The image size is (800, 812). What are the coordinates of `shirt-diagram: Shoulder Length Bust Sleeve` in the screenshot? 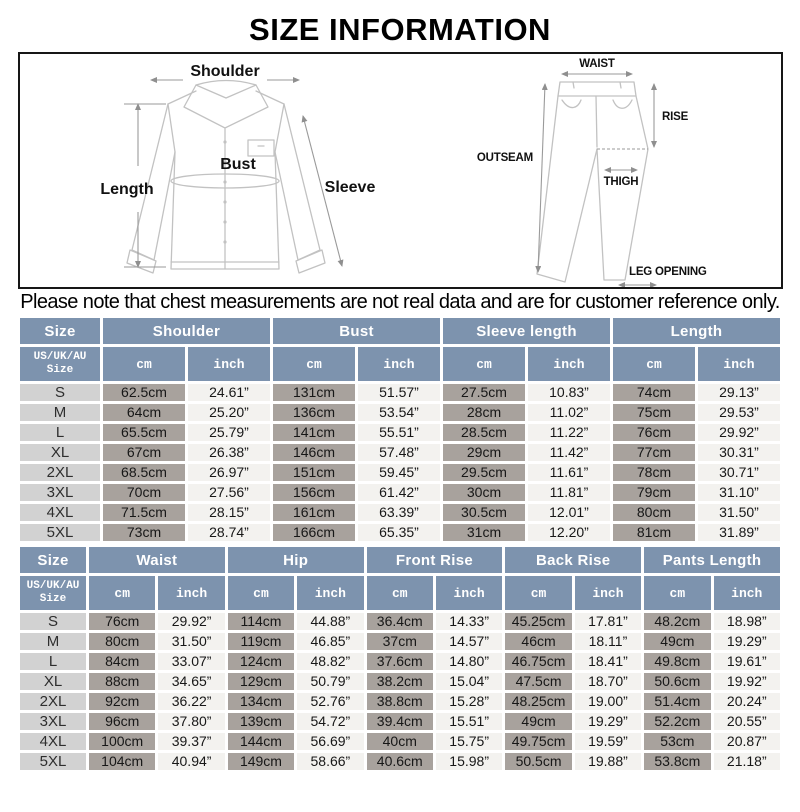 It's located at (237, 168).